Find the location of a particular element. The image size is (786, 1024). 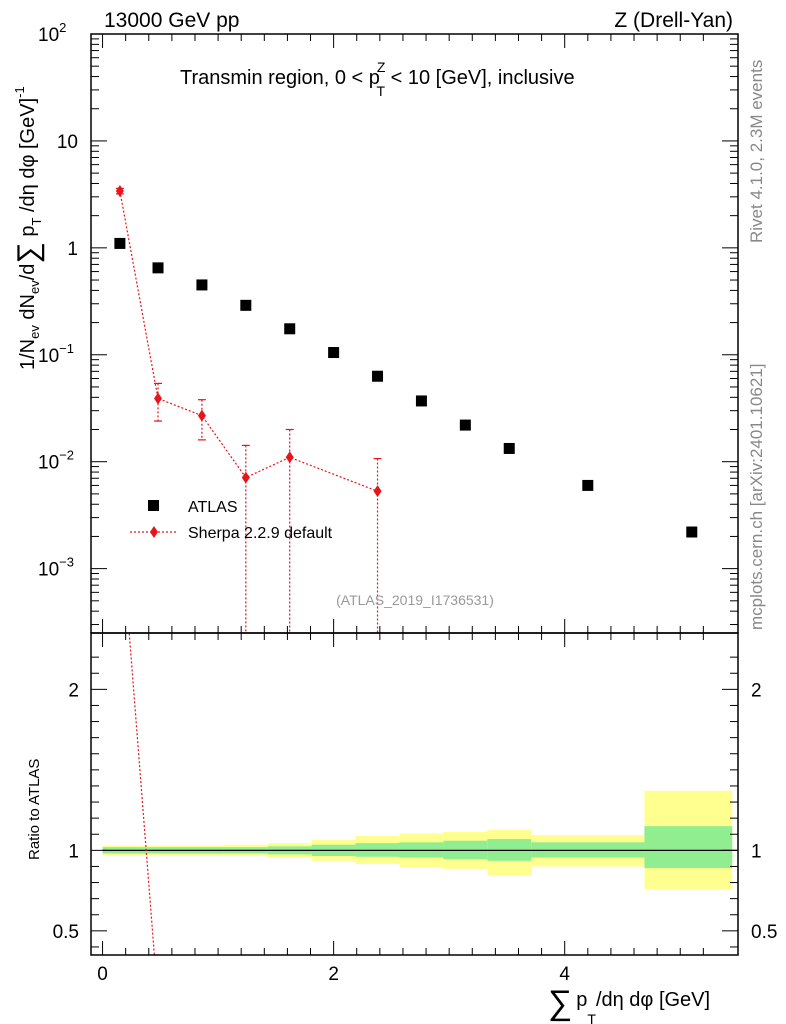

legend: ATLAS Sherpa 2.2.9 default is located at coordinates (231, 520).